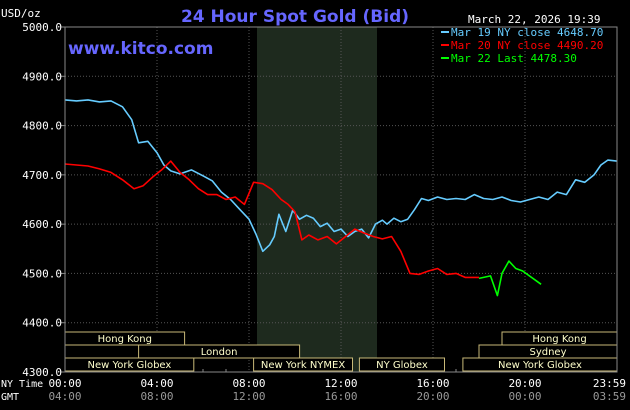  Describe the element at coordinates (609, 383) in the screenshot. I see `x-tick-label-nytime: 23:59` at that location.